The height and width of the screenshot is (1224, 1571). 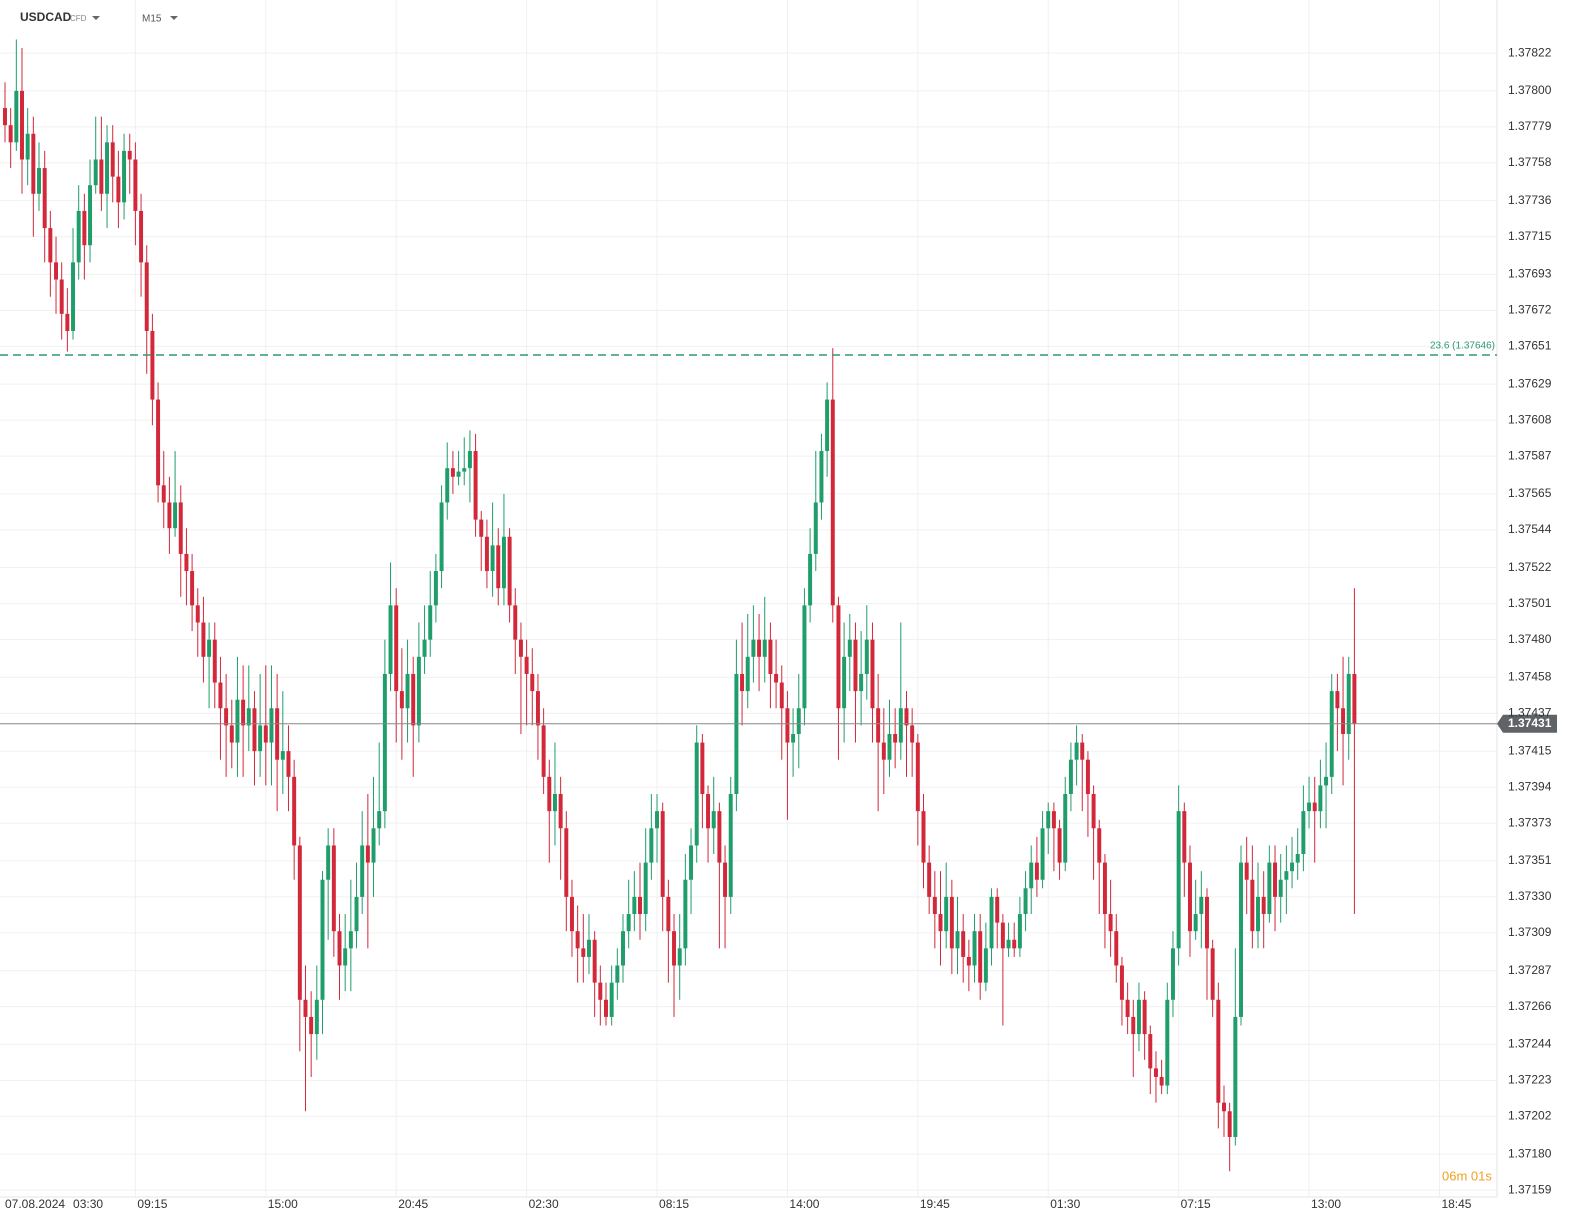 I want to click on x-tick-label: 14:00, so click(x=804, y=1204).